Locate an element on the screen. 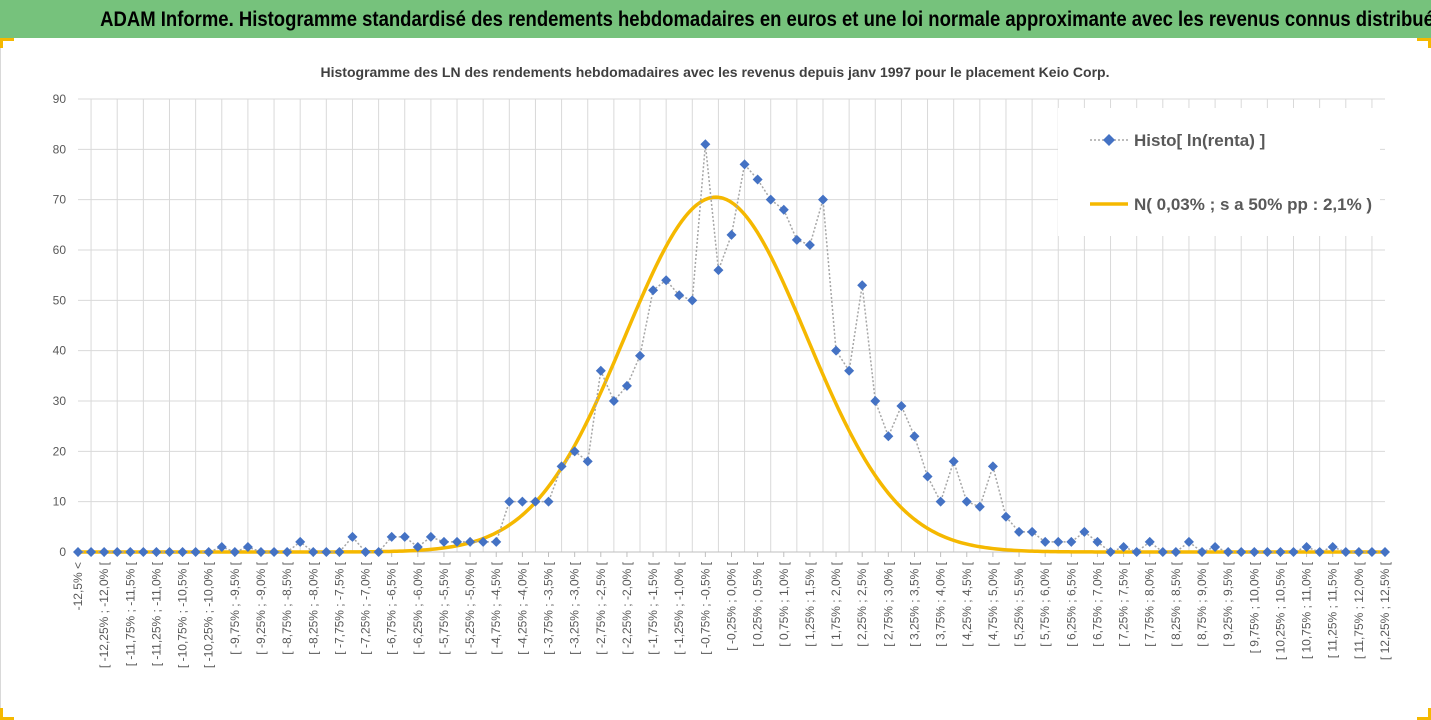 The width and height of the screenshot is (1431, 720). x-tick-label: [ 2,75% ; 3,0% [ is located at coordinates (888, 603).